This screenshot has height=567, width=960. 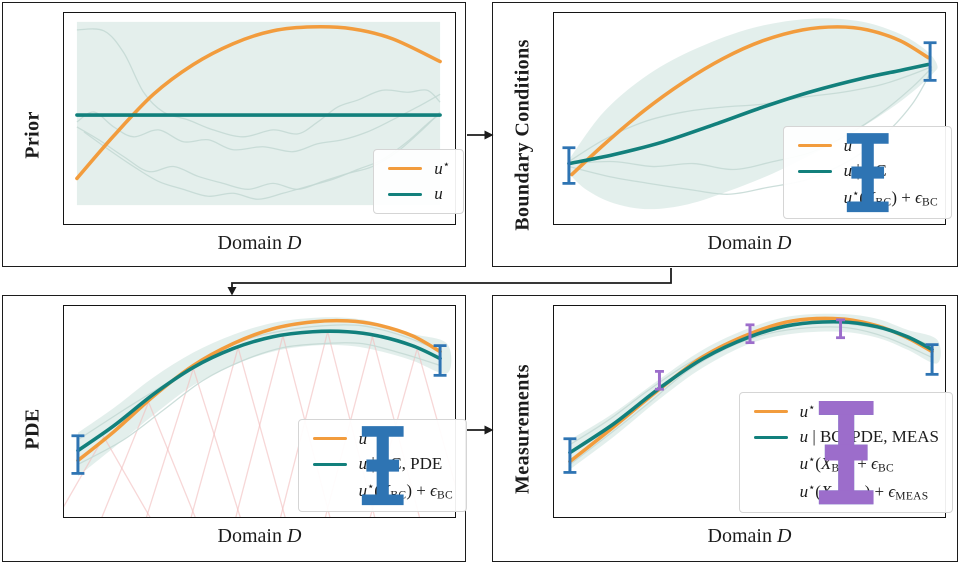 I want to click on arrow-boundary-conditions-to-pde, so click(x=449, y=282).